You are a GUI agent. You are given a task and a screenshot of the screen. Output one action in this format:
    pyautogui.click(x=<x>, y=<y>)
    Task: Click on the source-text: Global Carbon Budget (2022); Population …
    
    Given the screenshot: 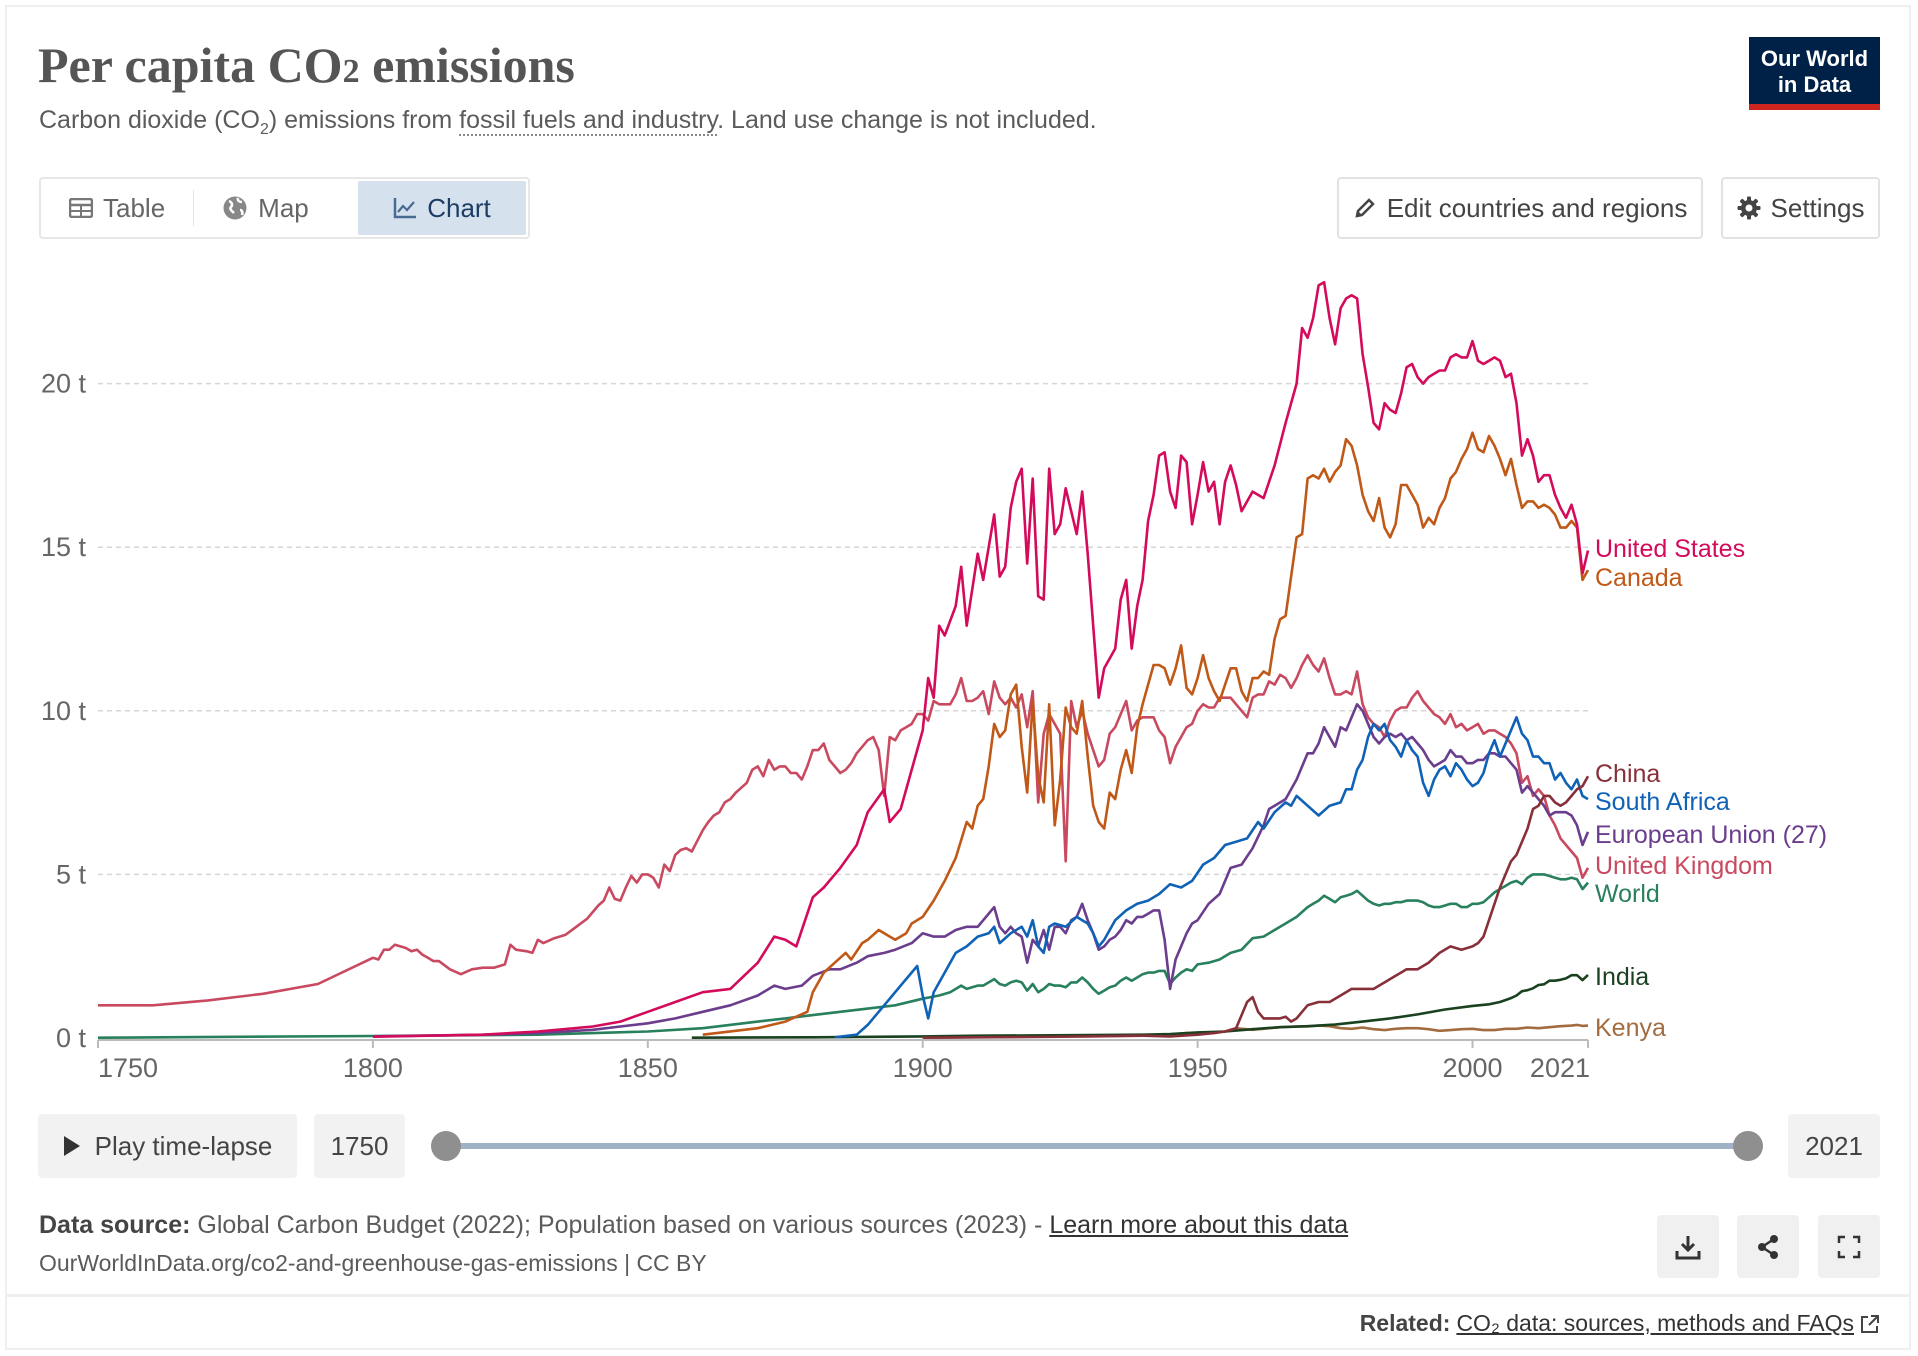 What is the action you would take?
    pyautogui.click(x=620, y=1225)
    